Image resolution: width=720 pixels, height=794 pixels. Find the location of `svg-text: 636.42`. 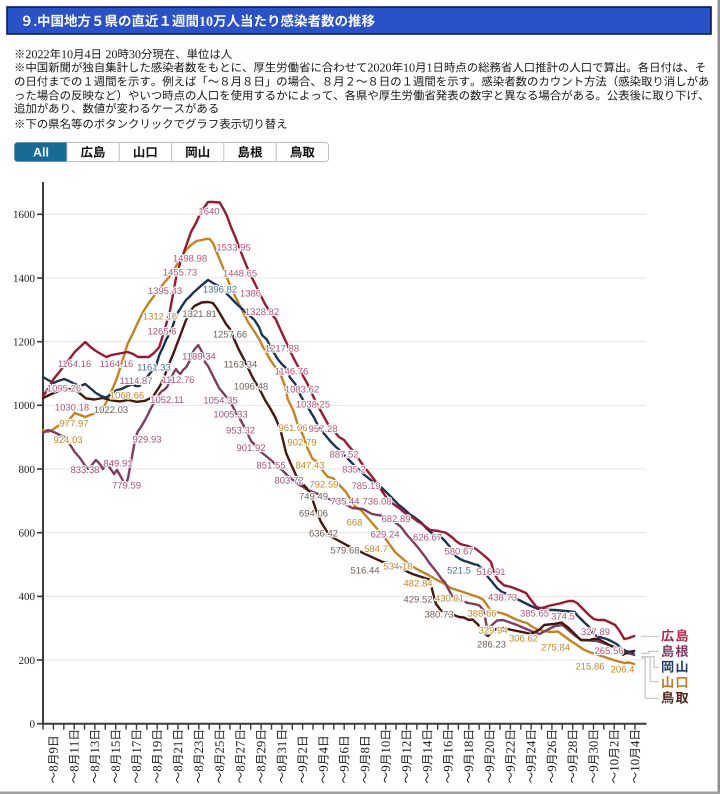

svg-text: 636.42 is located at coordinates (323, 534).